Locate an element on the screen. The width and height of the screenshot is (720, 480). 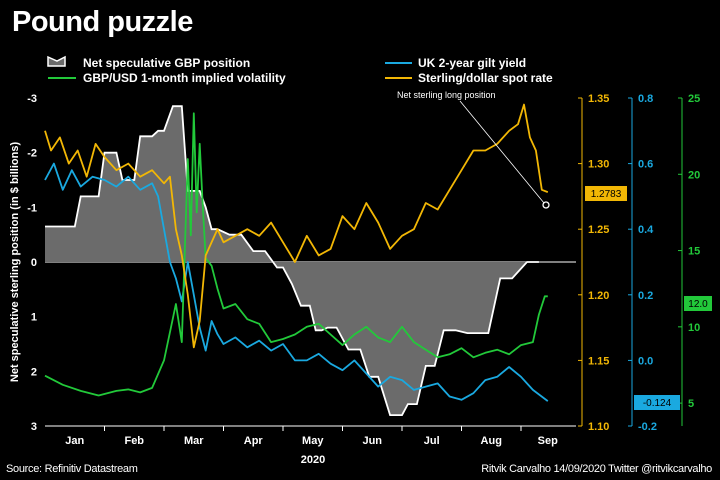
month-tick-label: May is located at coordinates (313, 441).